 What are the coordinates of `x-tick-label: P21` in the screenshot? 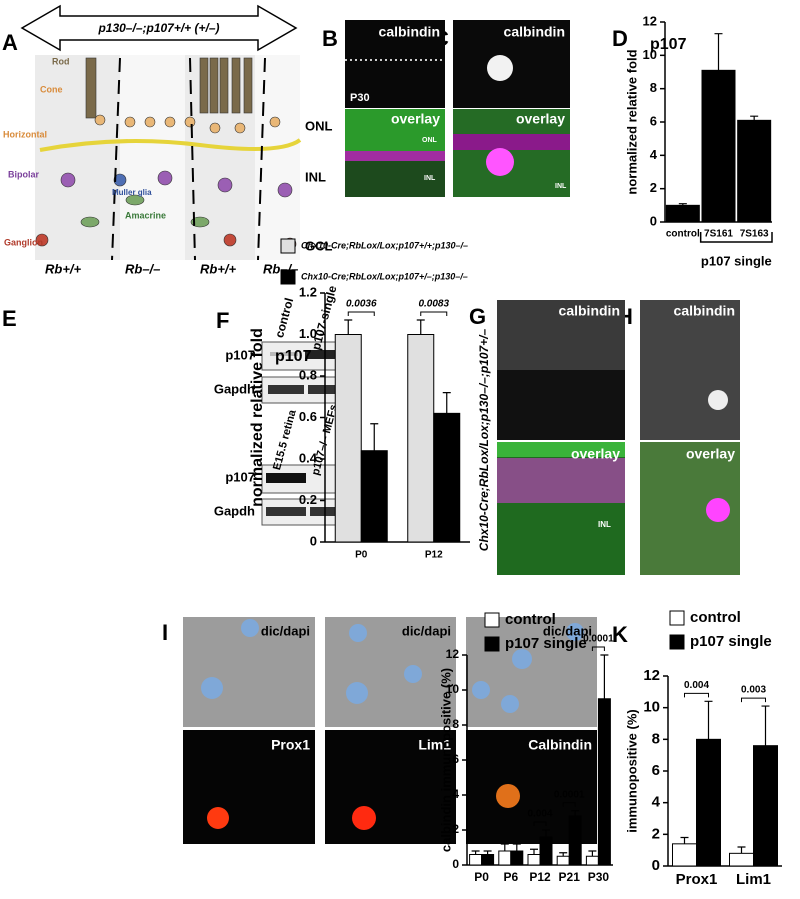 It's located at (570, 877).